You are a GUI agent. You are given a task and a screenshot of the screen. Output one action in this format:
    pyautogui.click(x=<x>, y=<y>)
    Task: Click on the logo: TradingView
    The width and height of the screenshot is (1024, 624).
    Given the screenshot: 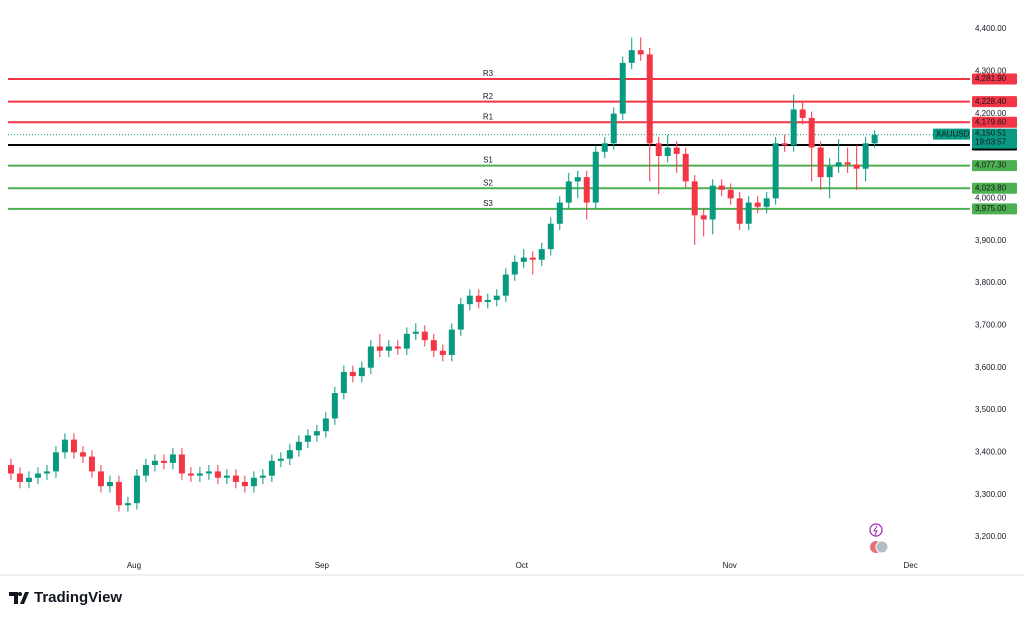 What is the action you would take?
    pyautogui.click(x=65, y=597)
    